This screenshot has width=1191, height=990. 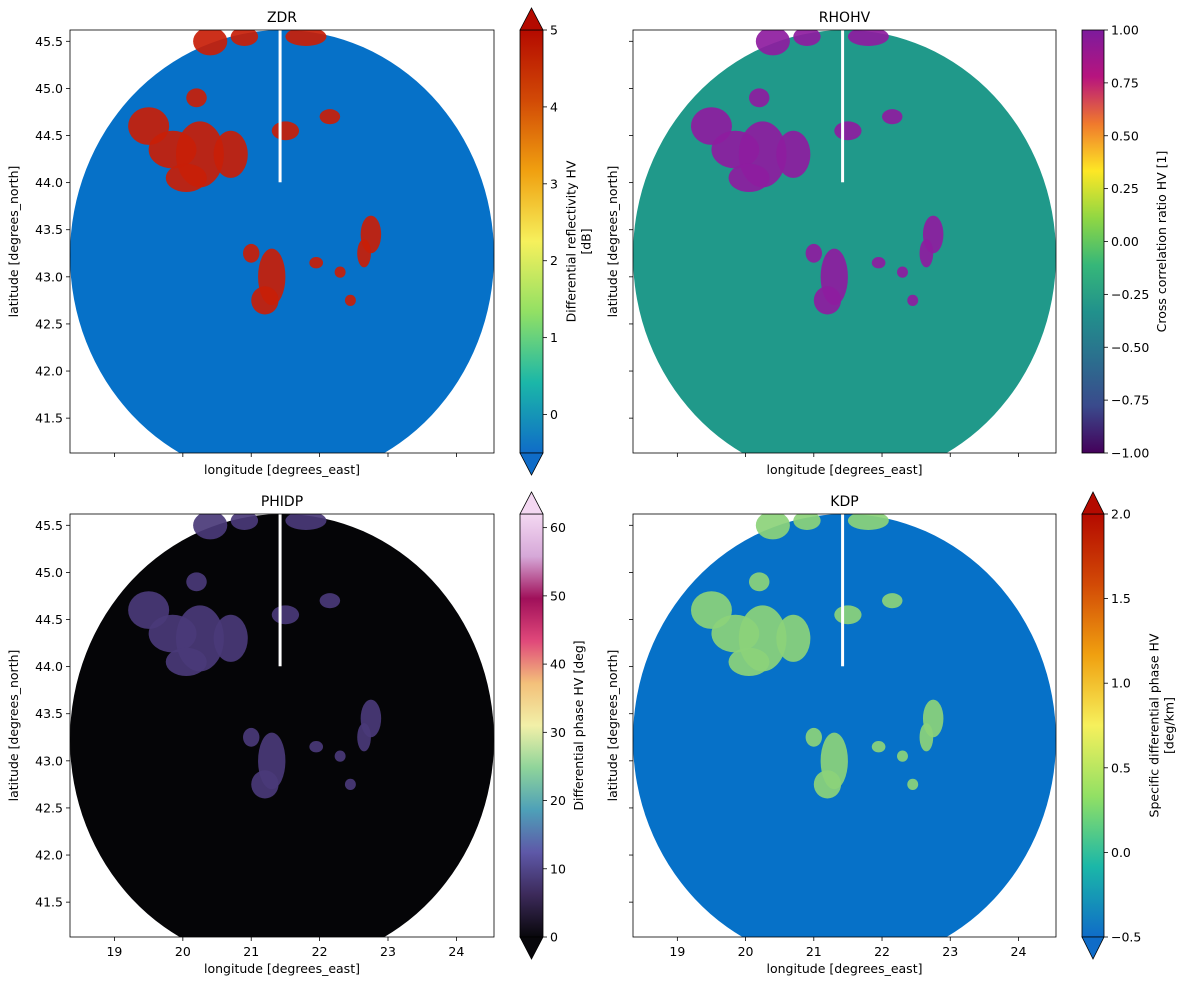 I want to click on x-tick-label: 20, so click(x=183, y=951).